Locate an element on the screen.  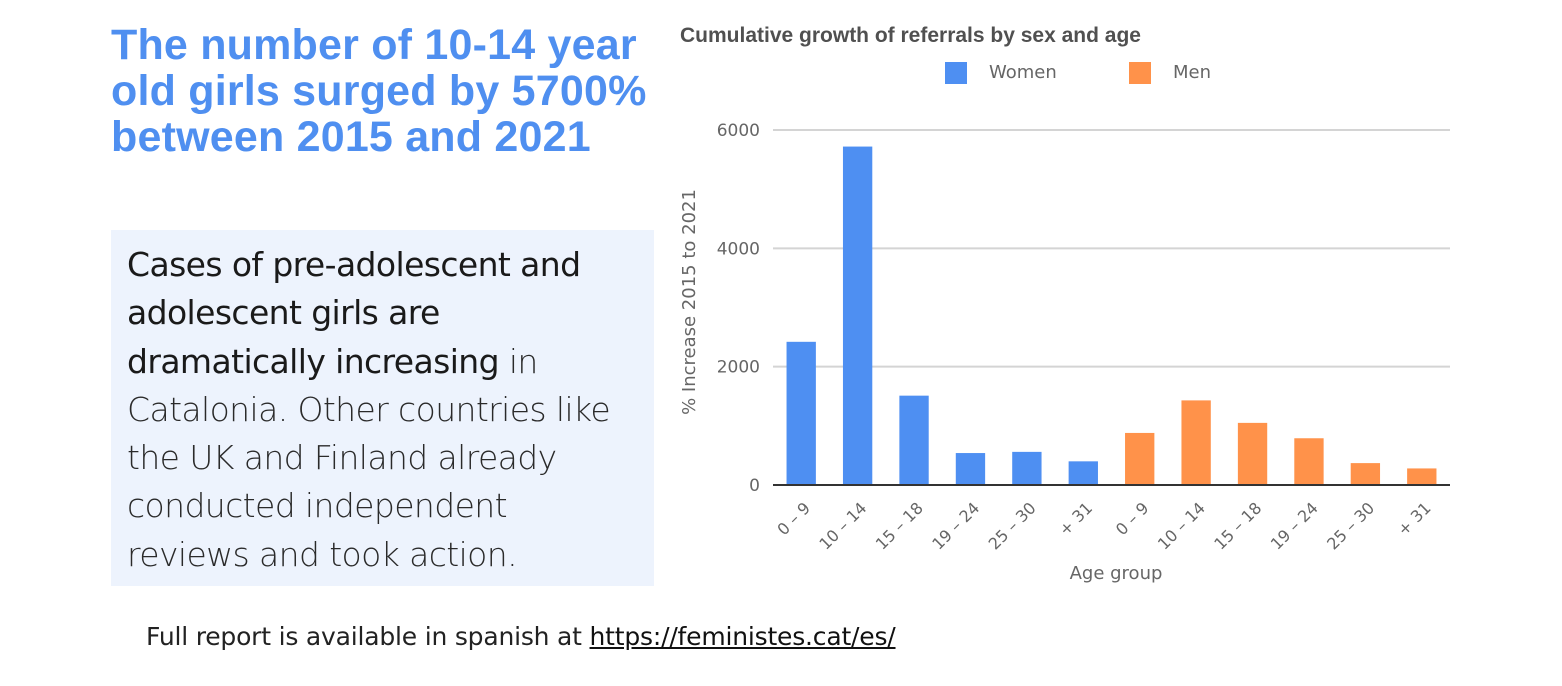
legend-swatch-men is located at coordinates (1140, 73).